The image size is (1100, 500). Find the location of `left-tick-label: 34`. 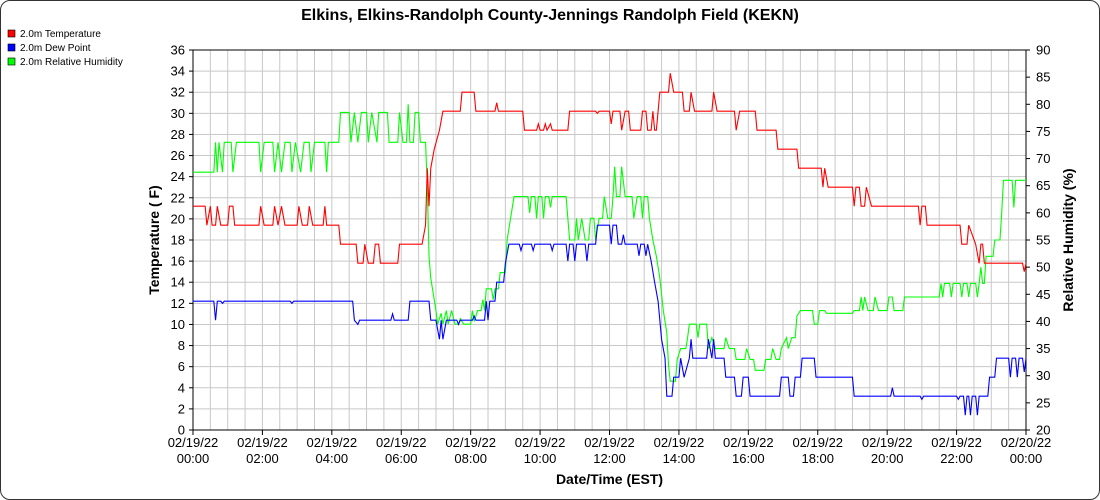

left-tick-label: 34 is located at coordinates (178, 71).